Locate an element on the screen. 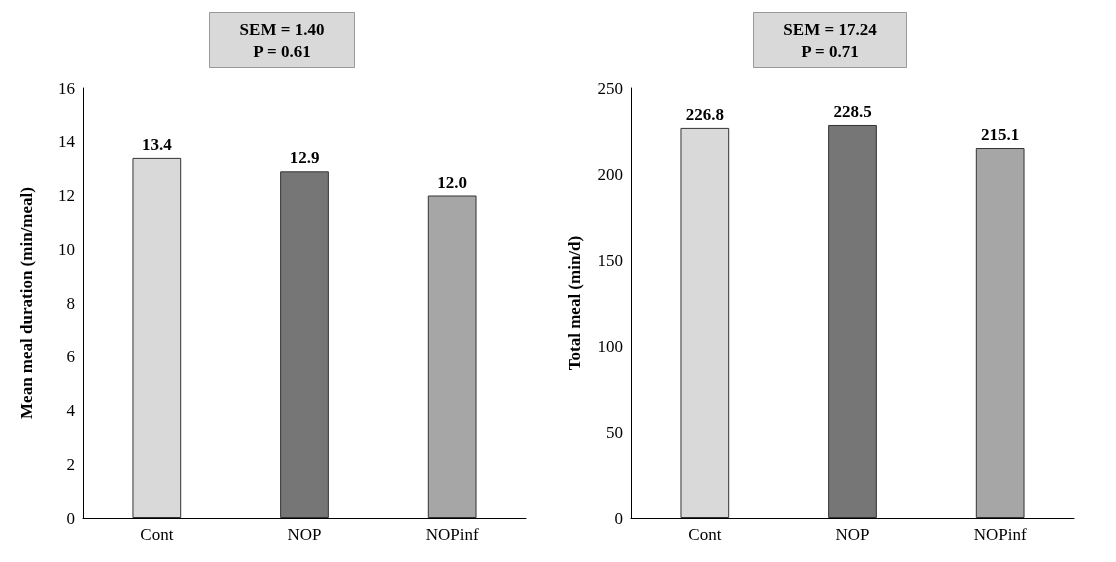 This screenshot has width=1116, height=562. text: P = 0.71 is located at coordinates (830, 51).